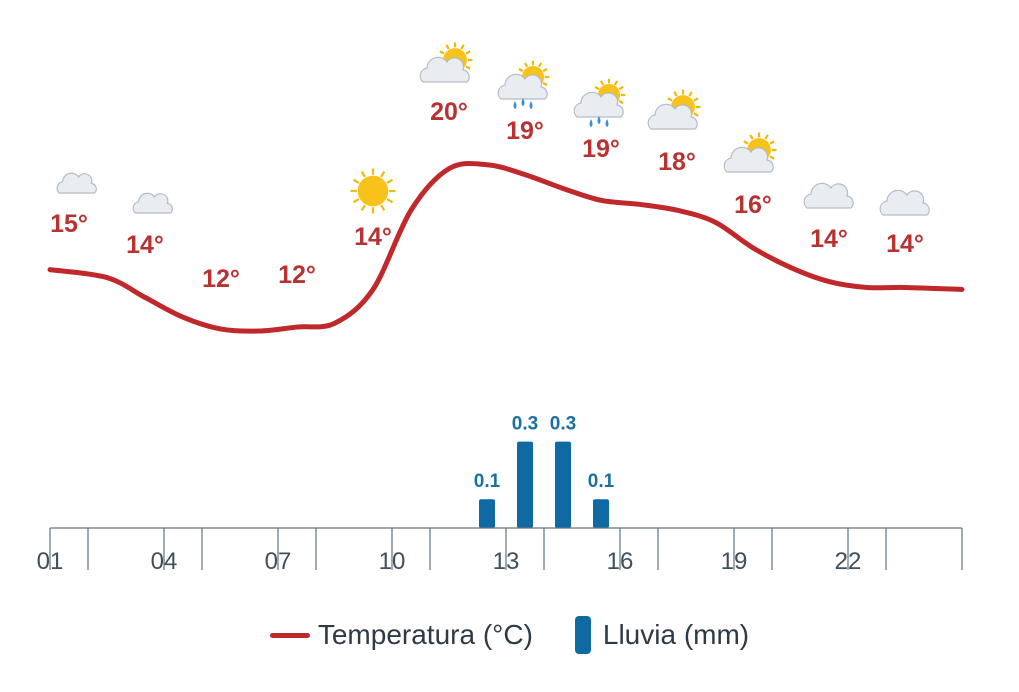 Image resolution: width=1019 pixels, height=692 pixels. I want to click on legend-label-rain: Lluvia (mm), so click(676, 634).